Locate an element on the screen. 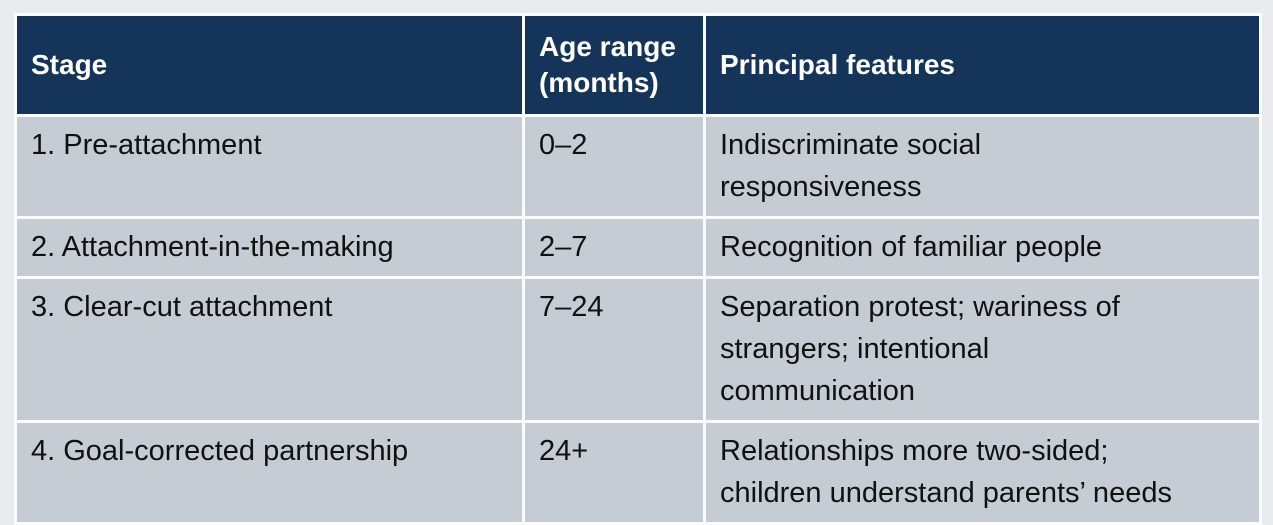 The height and width of the screenshot is (525, 1273). cell-age-range: 24+ is located at coordinates (614, 472).